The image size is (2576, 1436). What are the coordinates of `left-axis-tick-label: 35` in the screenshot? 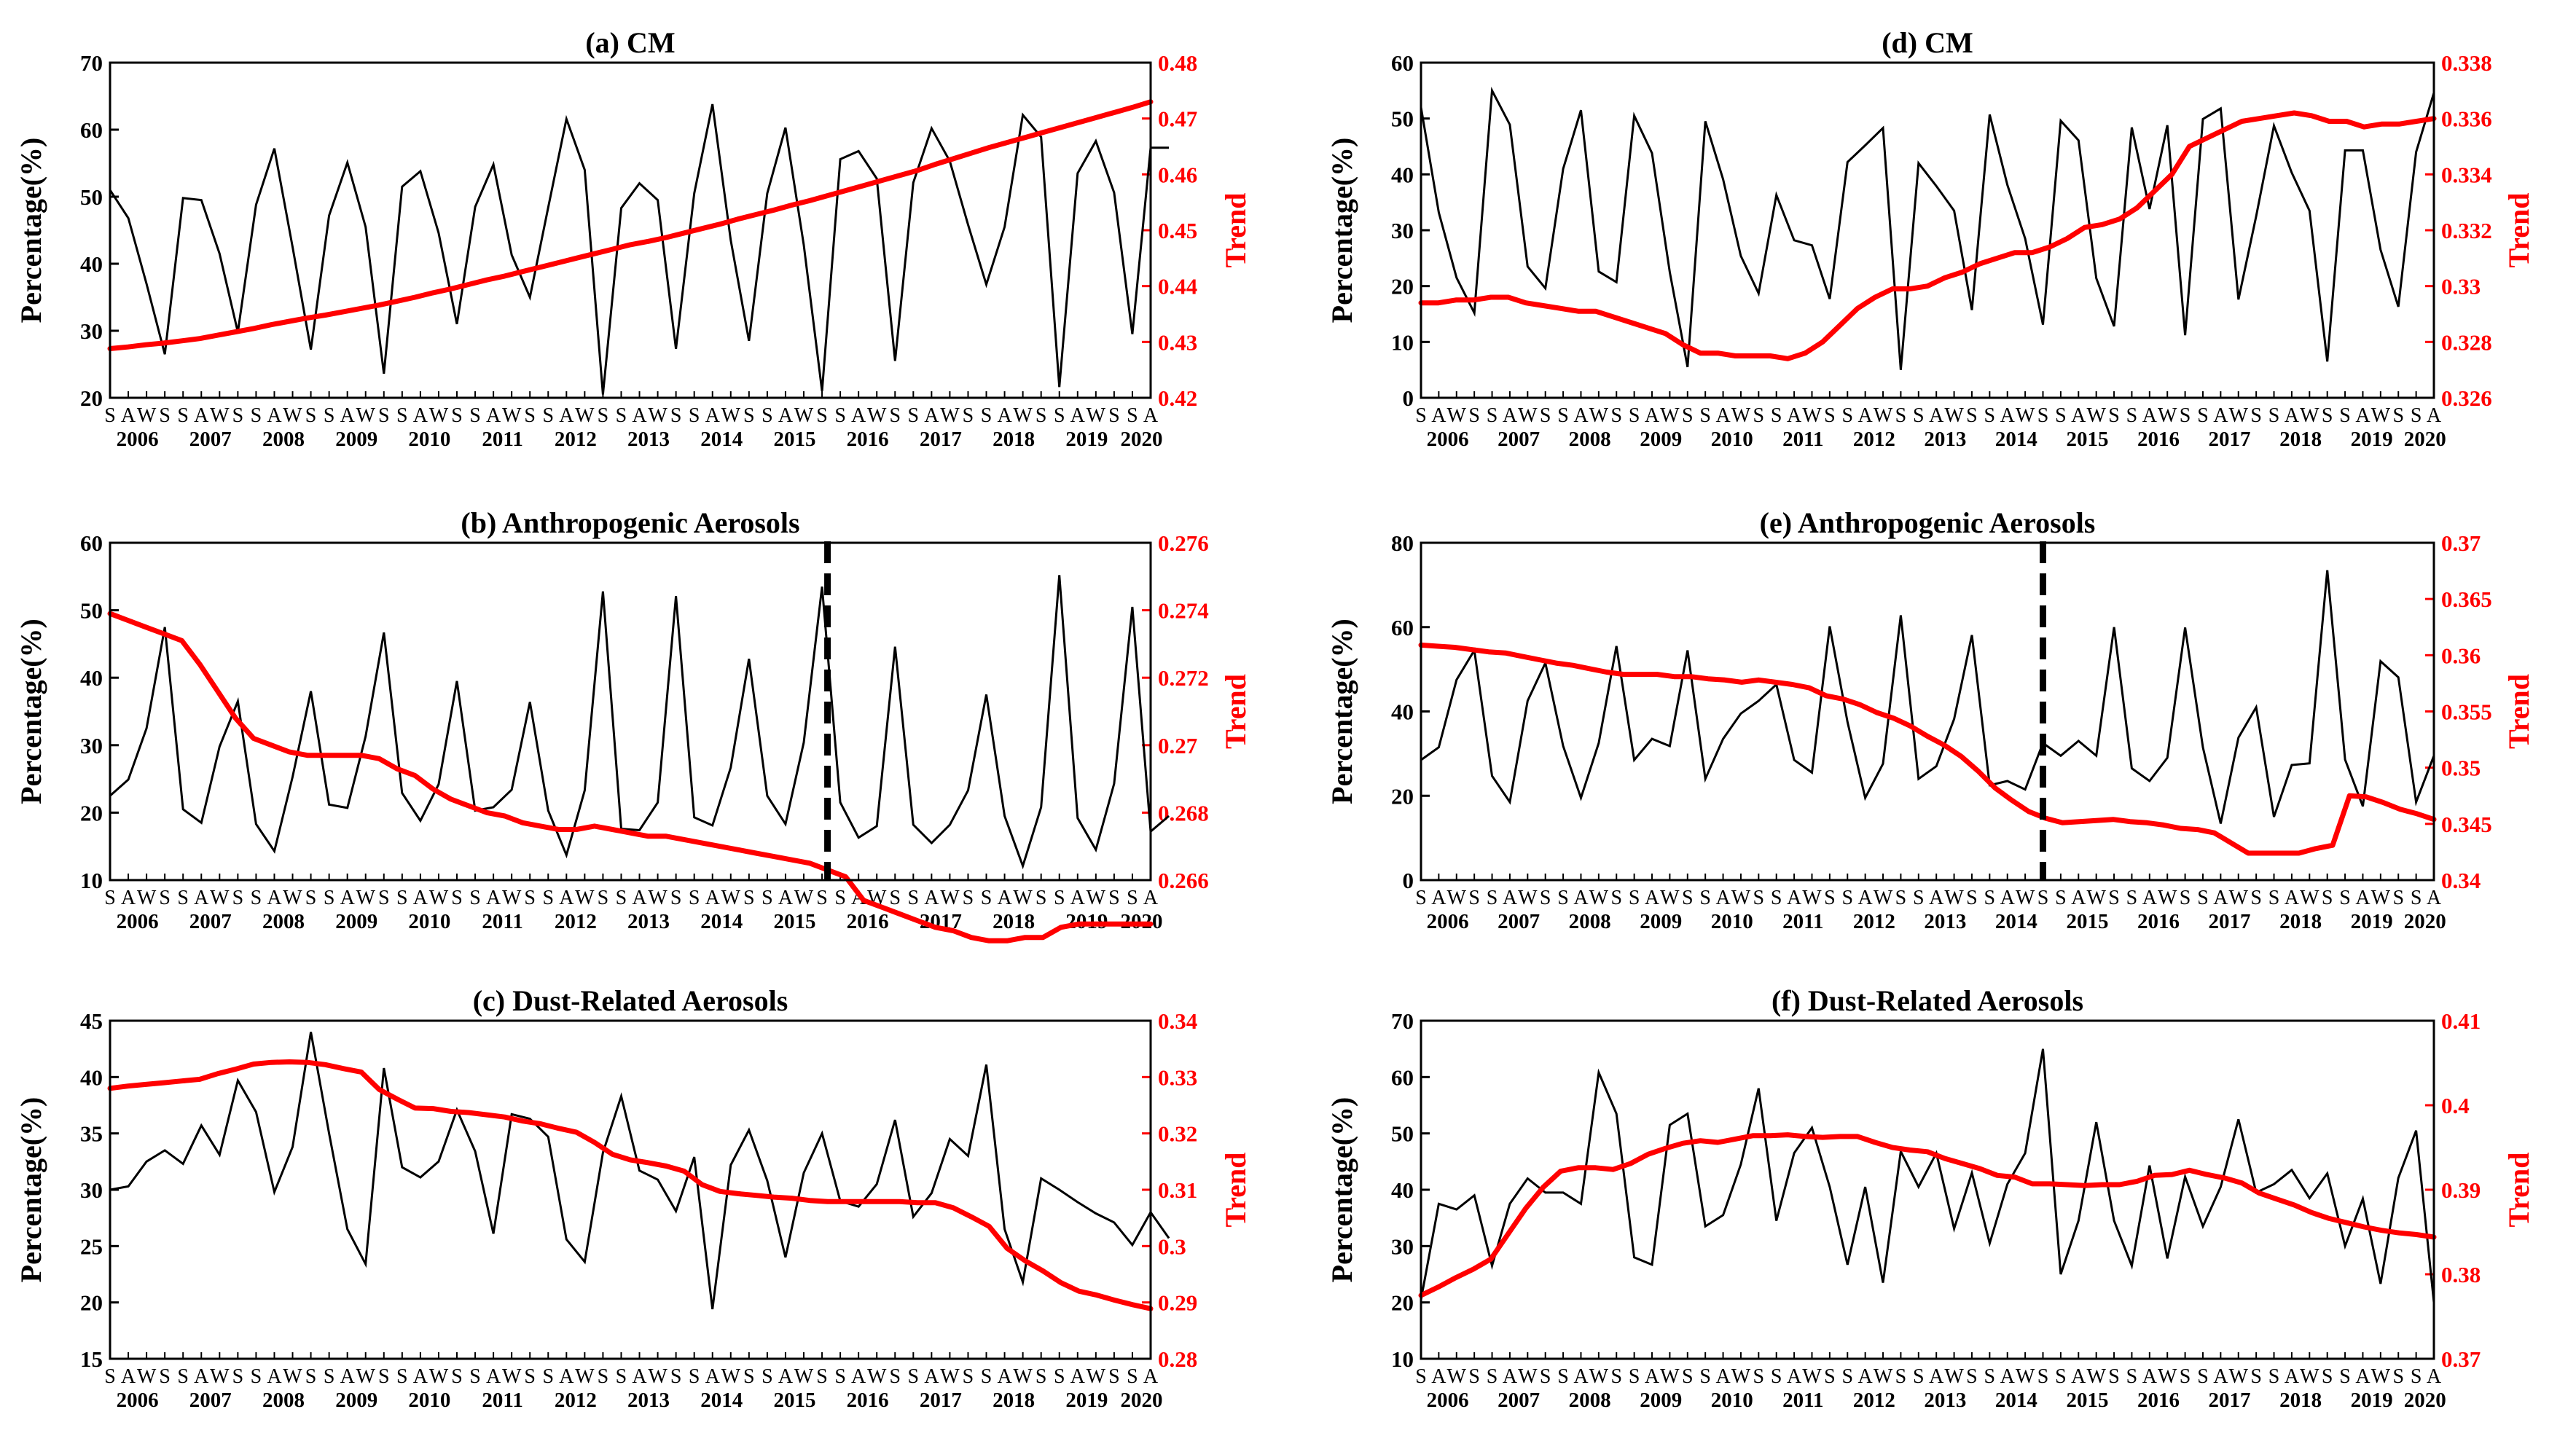 It's located at (91, 1134).